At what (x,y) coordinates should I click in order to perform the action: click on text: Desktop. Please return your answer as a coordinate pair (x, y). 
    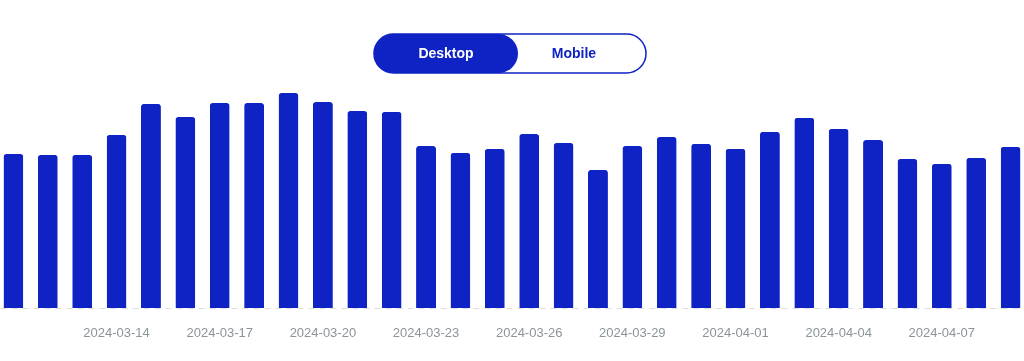
    Looking at the image, I should click on (446, 53).